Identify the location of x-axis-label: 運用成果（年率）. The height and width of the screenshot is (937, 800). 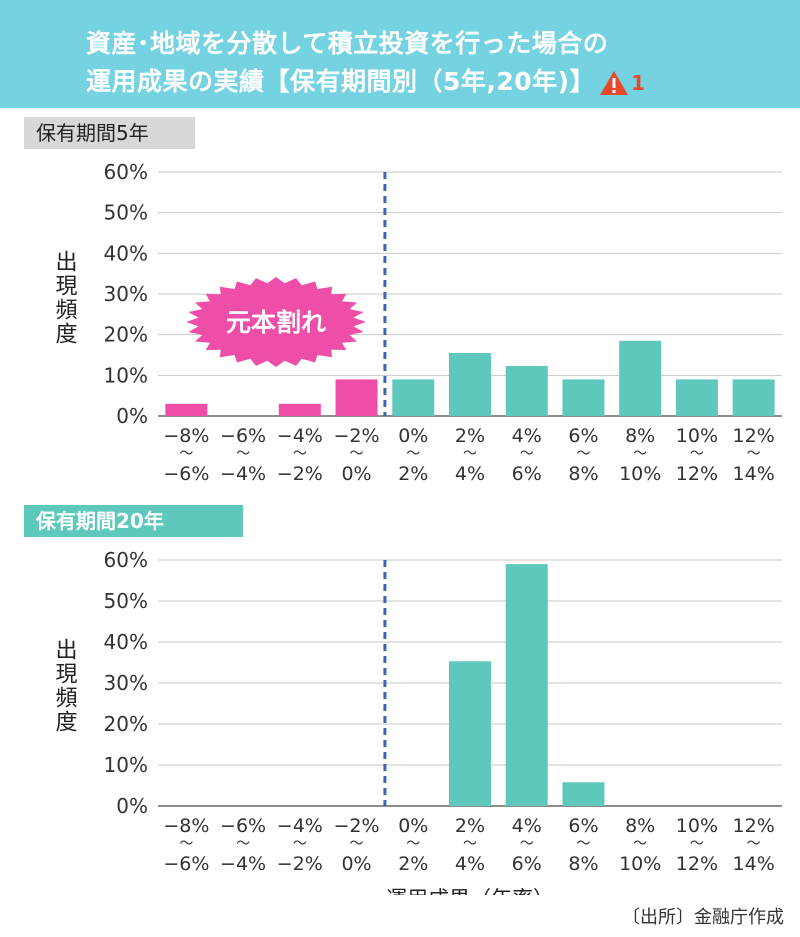
(470, 891).